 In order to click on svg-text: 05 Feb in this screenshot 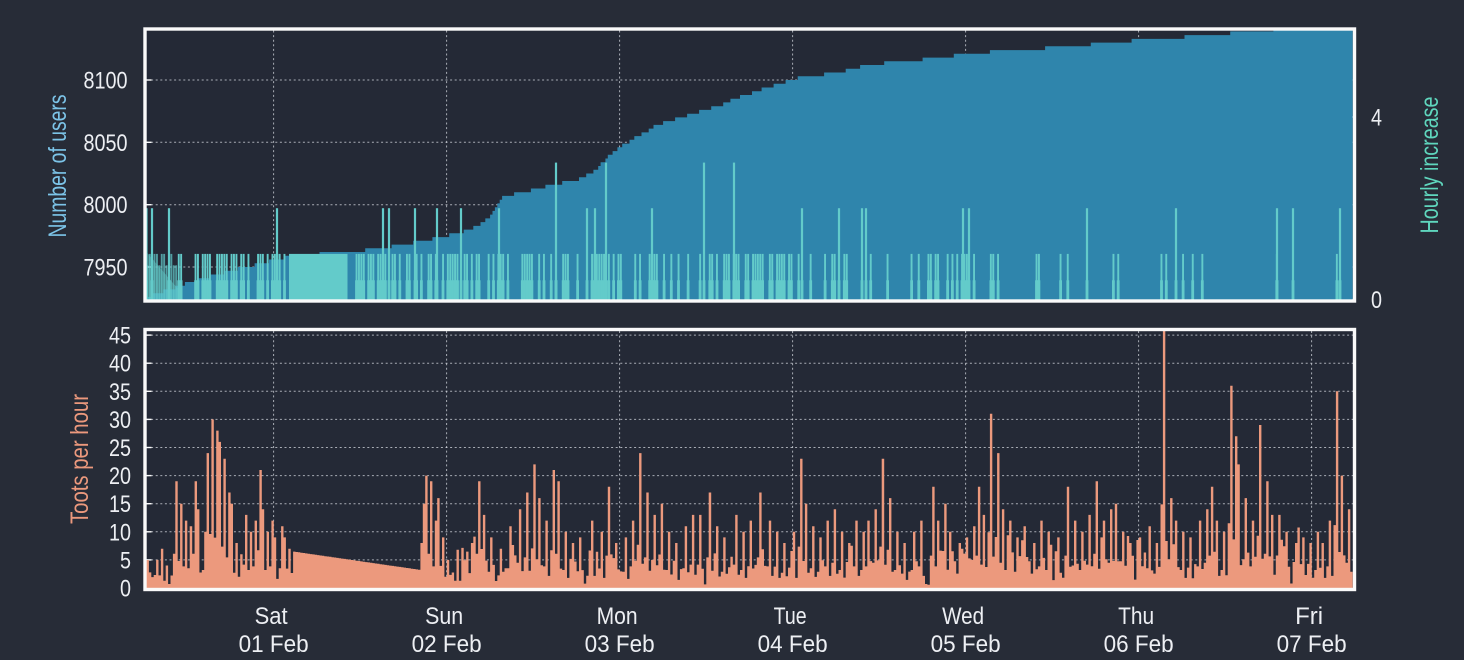, I will do `click(966, 644)`.